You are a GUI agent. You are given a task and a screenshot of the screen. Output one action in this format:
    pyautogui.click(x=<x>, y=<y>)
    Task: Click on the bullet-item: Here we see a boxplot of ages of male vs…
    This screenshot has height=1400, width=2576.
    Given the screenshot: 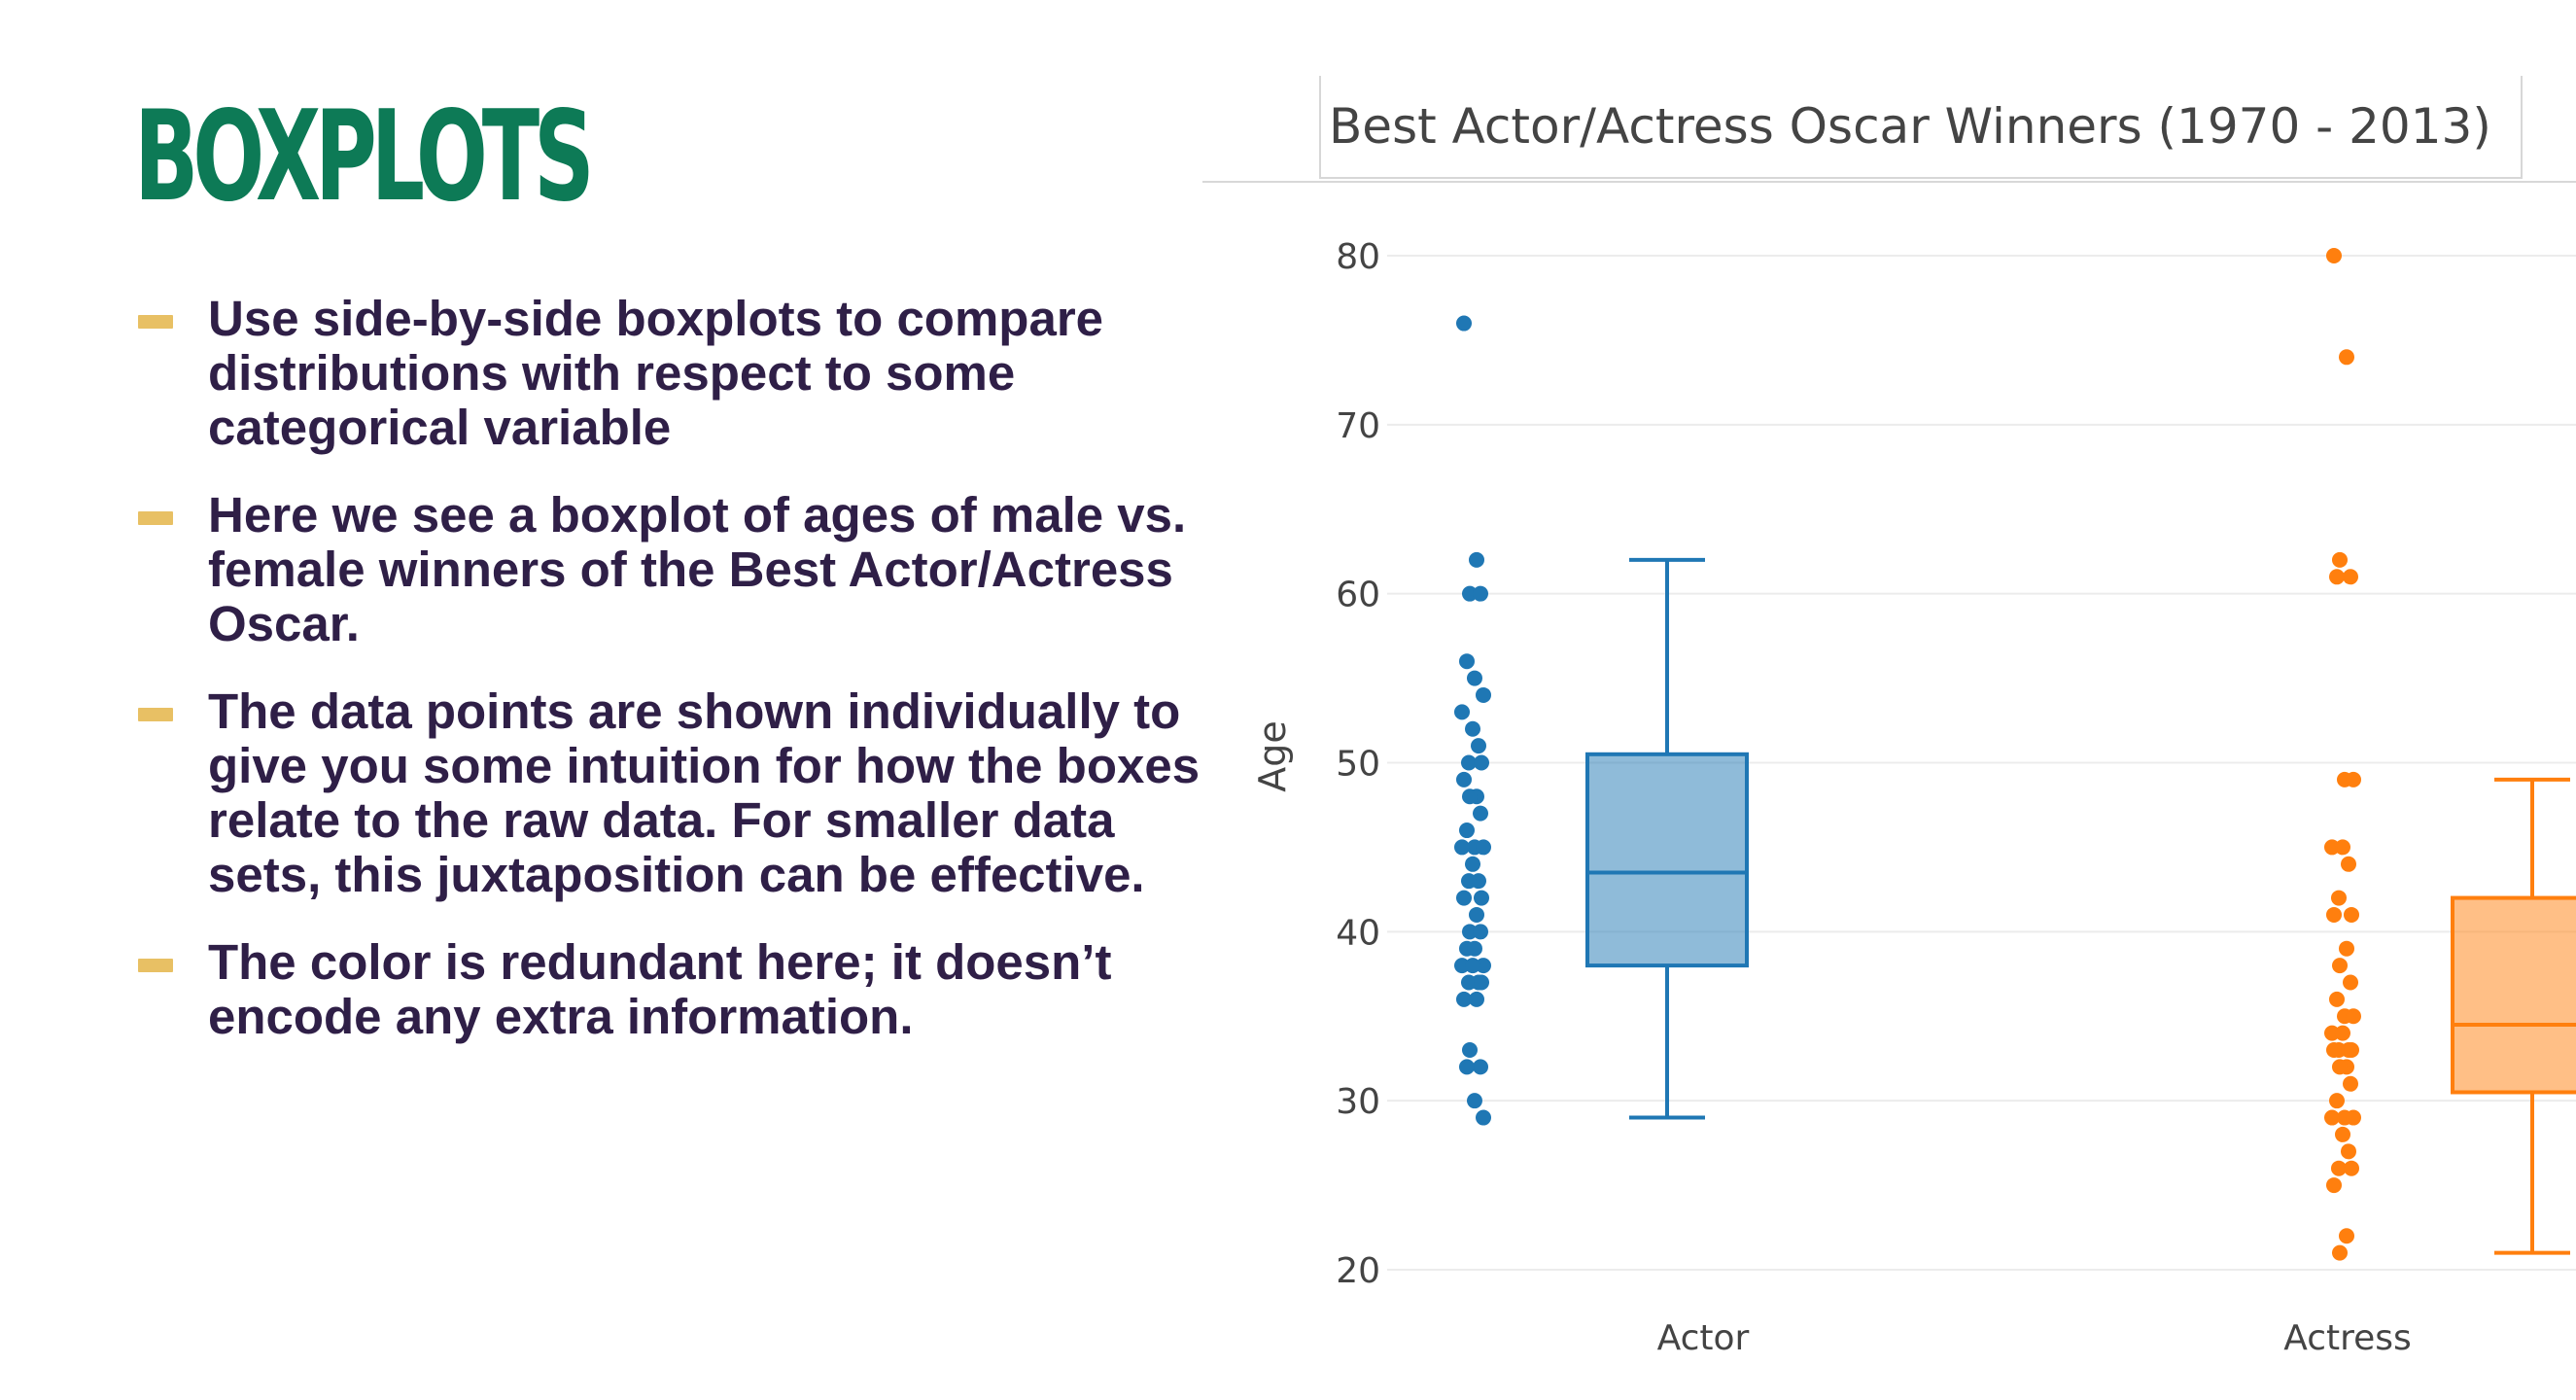 What is the action you would take?
    pyautogui.click(x=669, y=569)
    